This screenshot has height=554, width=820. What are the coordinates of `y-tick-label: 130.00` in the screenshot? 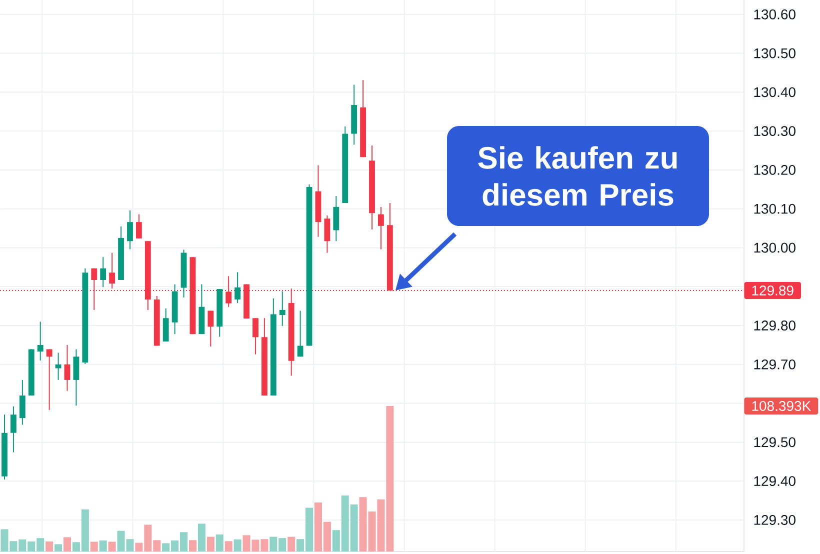 It's located at (775, 247).